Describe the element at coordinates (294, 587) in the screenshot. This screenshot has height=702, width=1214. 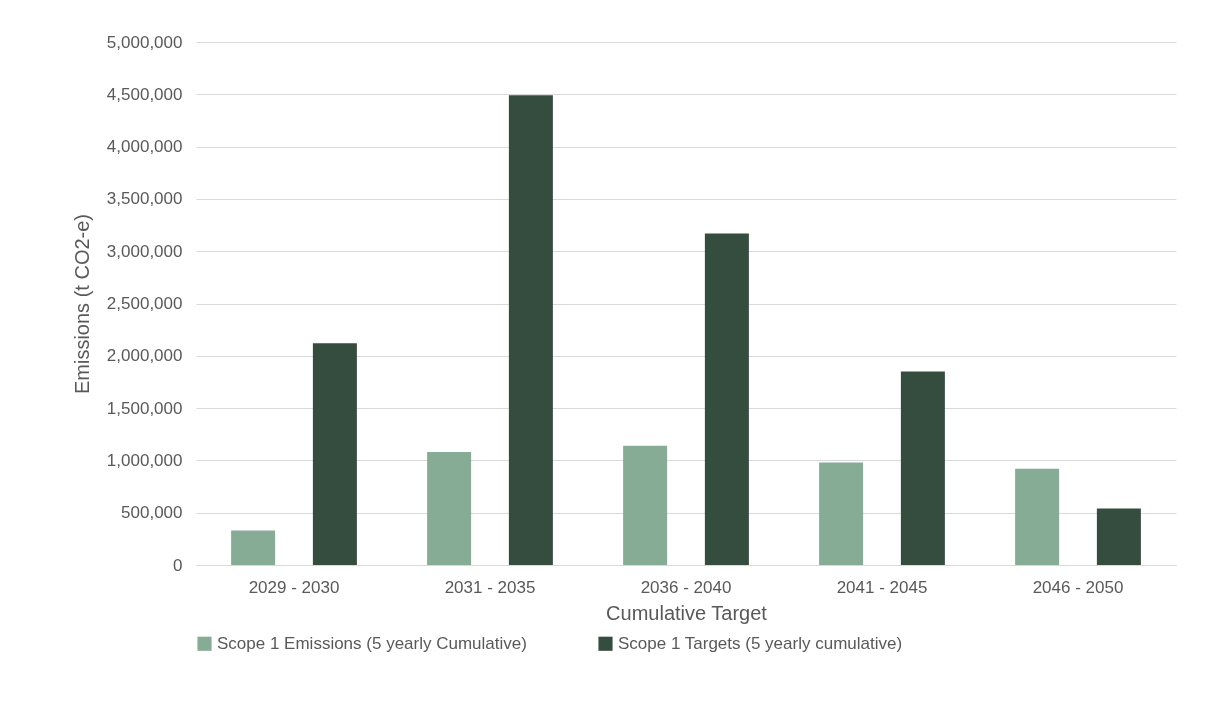
I see `x-tick-label: 2029 - 2030` at that location.